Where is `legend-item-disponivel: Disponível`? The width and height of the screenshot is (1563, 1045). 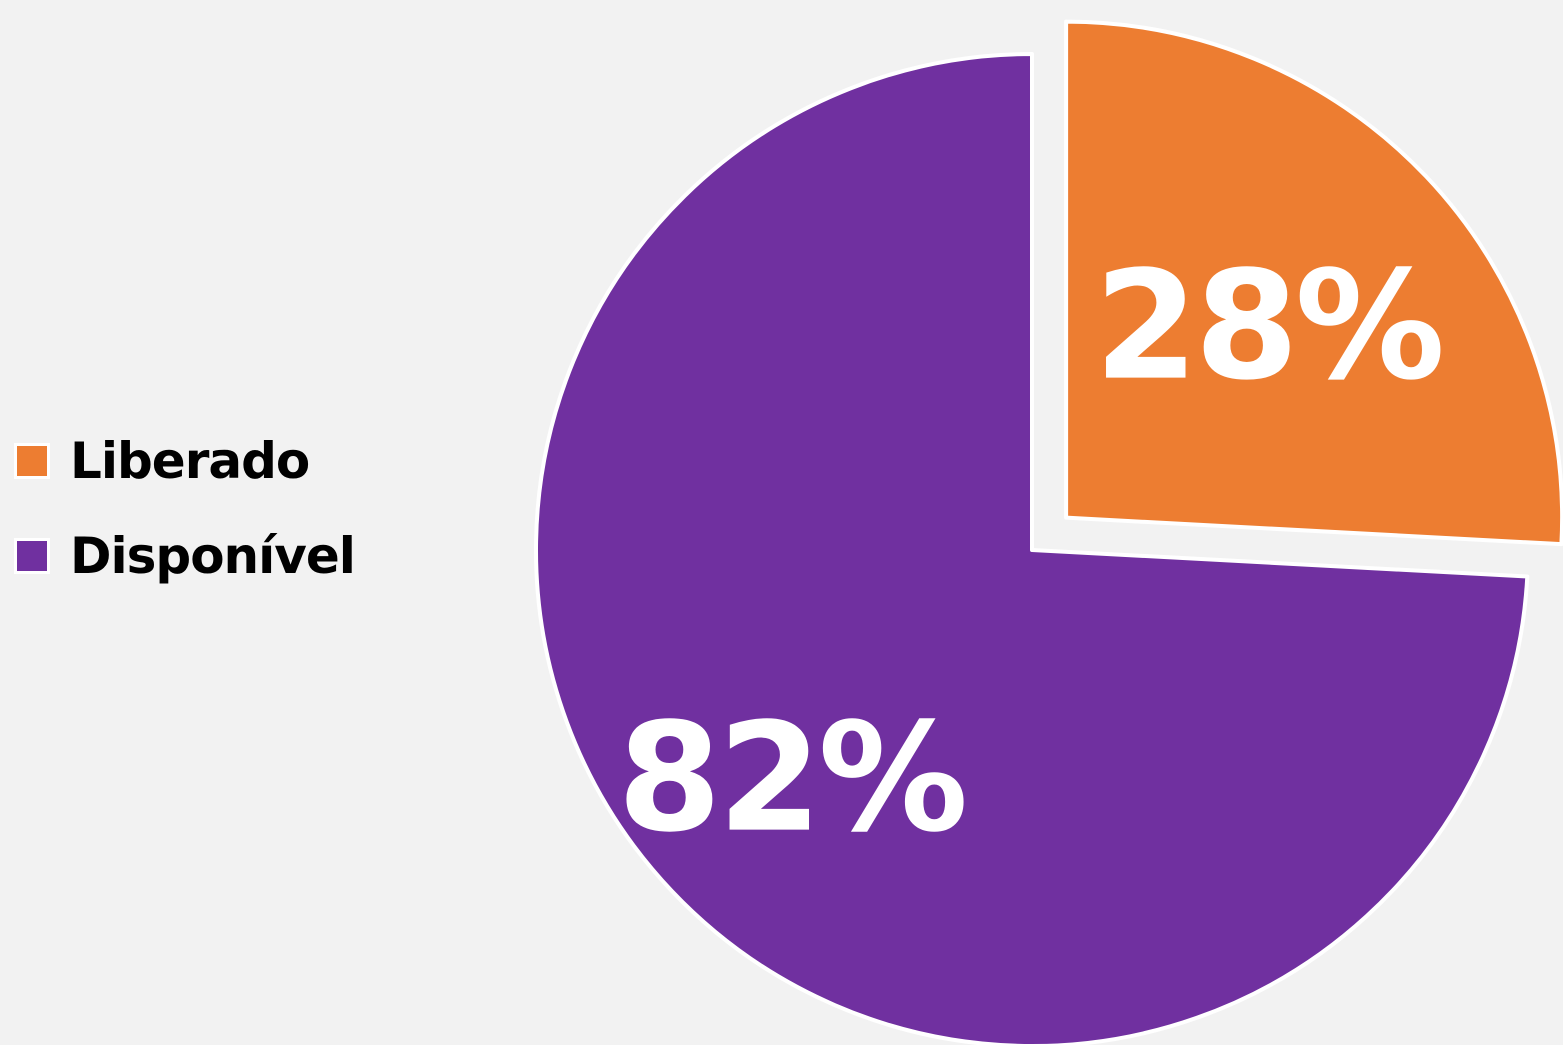
legend-item-disponivel: Disponível is located at coordinates (185, 556).